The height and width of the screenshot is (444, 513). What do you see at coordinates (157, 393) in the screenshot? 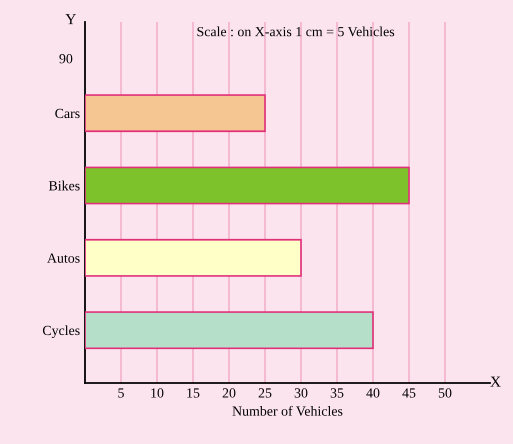
I see `x-tick-label: 10` at bounding box center [157, 393].